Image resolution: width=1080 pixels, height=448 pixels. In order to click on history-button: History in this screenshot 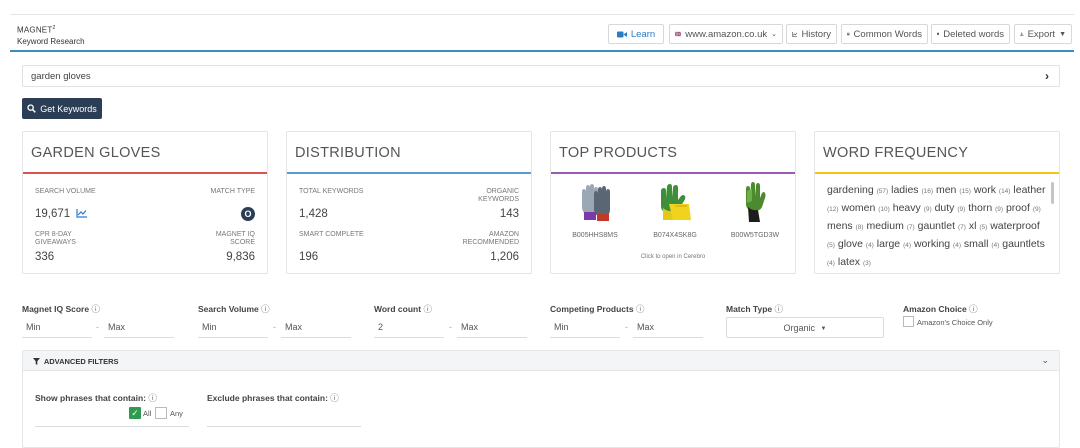, I will do `click(811, 34)`.